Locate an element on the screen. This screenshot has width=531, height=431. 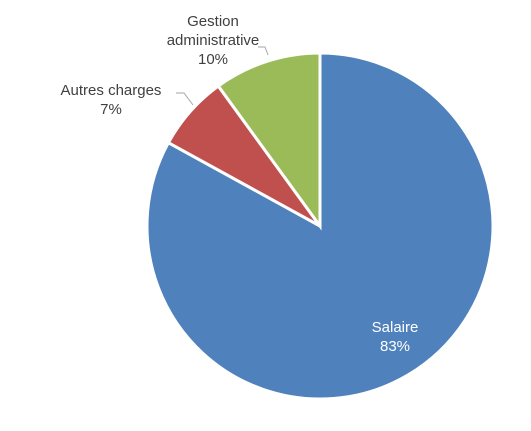
label-gestion-line1: Gestion is located at coordinates (213, 21).